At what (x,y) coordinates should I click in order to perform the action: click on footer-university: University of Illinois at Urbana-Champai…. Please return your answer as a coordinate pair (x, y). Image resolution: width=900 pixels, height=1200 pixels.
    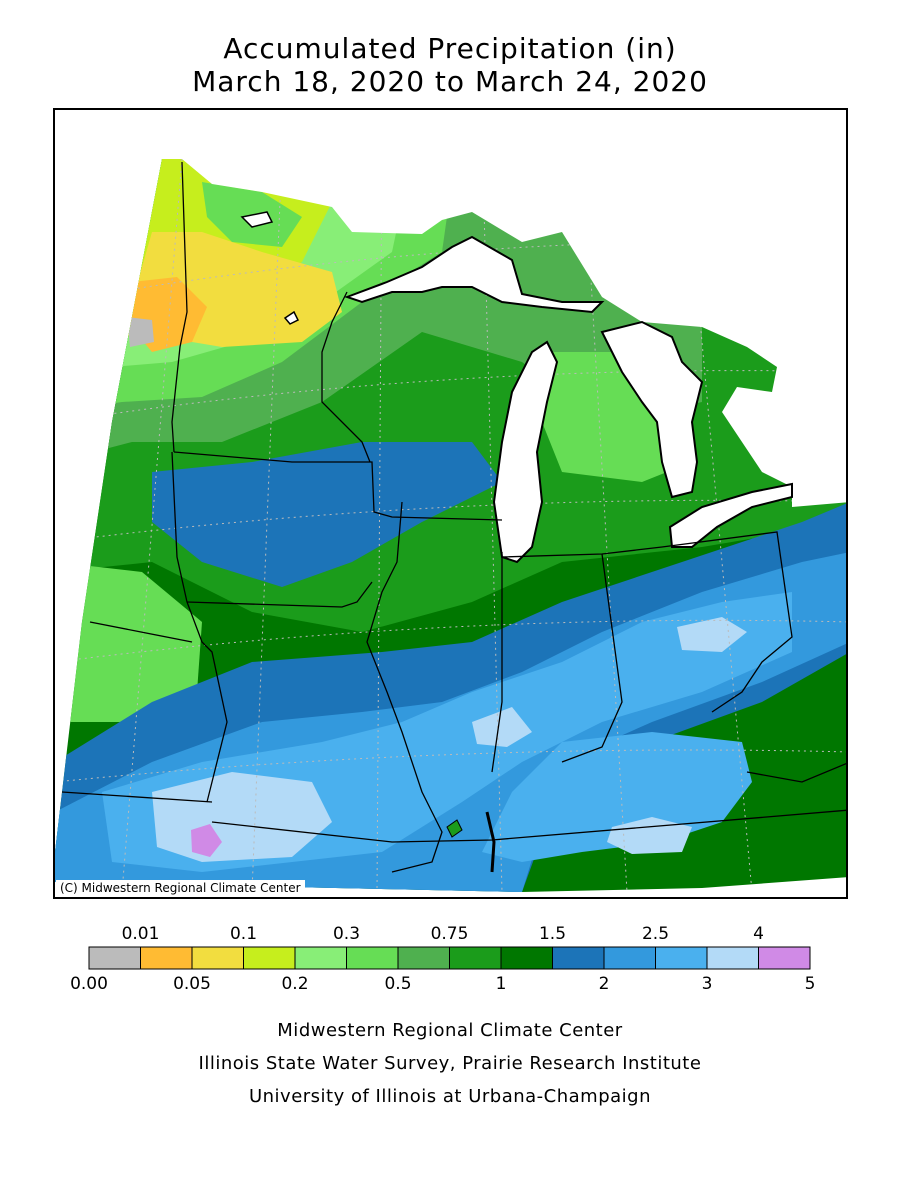
    Looking at the image, I should click on (450, 1096).